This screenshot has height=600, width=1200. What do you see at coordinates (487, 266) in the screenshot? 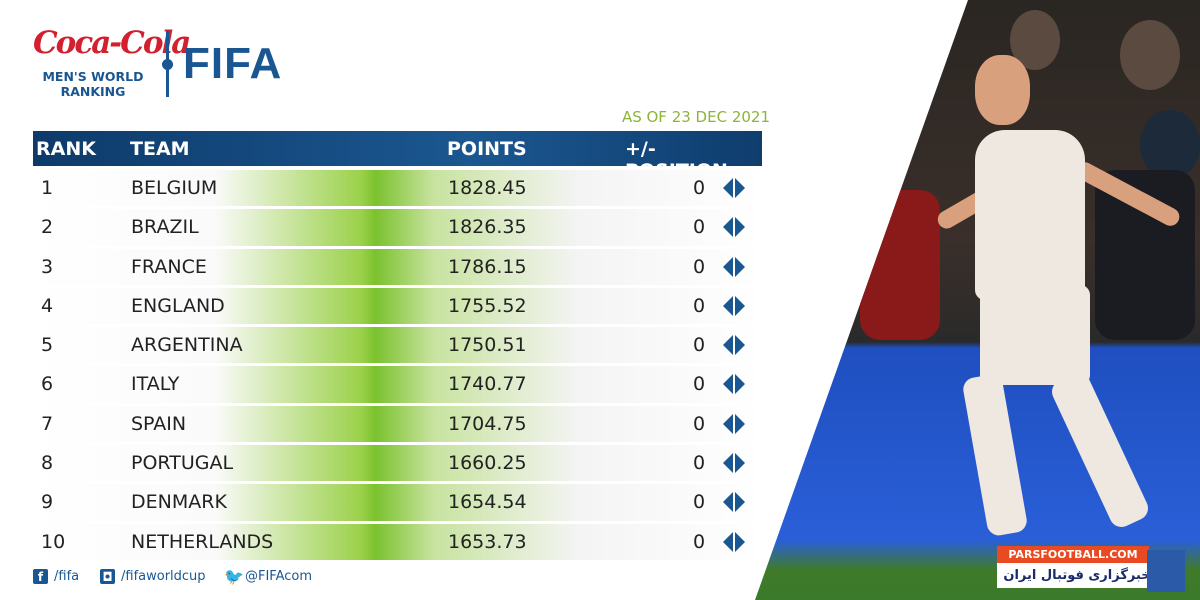
I see `points: 1786.15` at bounding box center [487, 266].